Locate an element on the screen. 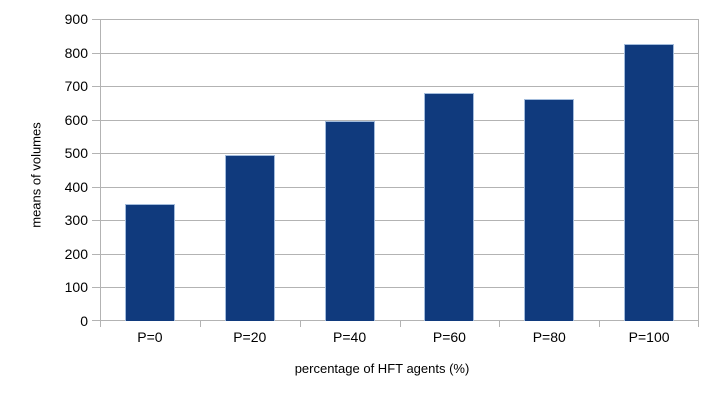 The image size is (712, 400). y-tick-label: 500 is located at coordinates (76, 153).